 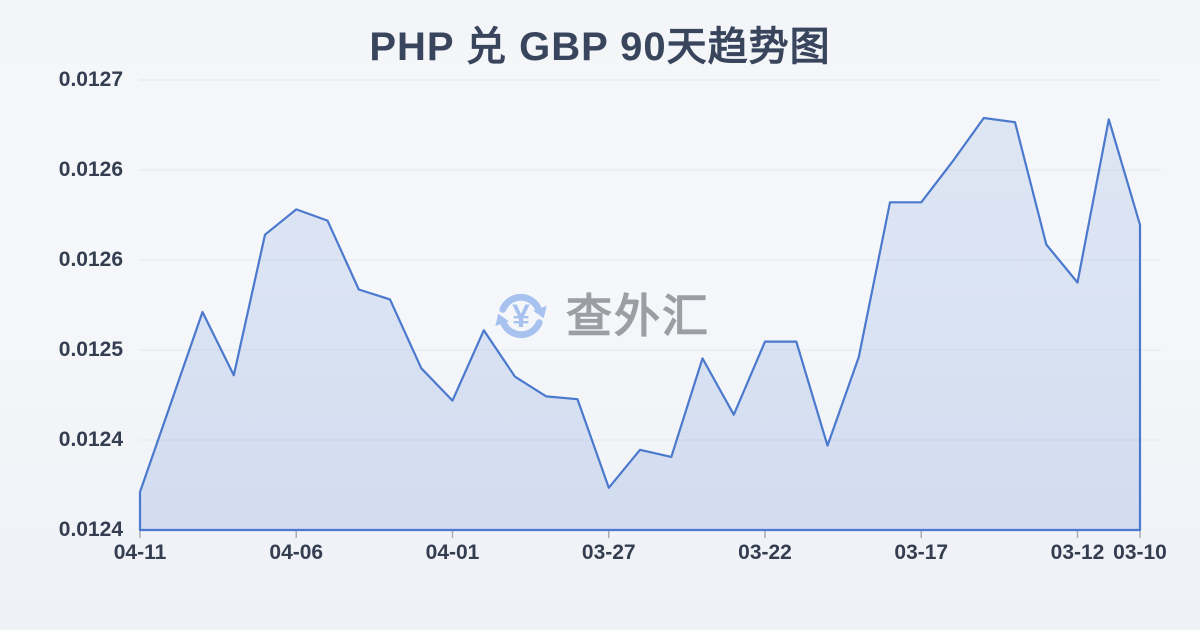 What do you see at coordinates (600, 47) in the screenshot?
I see `page-title: PHP 兑 GBP 90天趋势图` at bounding box center [600, 47].